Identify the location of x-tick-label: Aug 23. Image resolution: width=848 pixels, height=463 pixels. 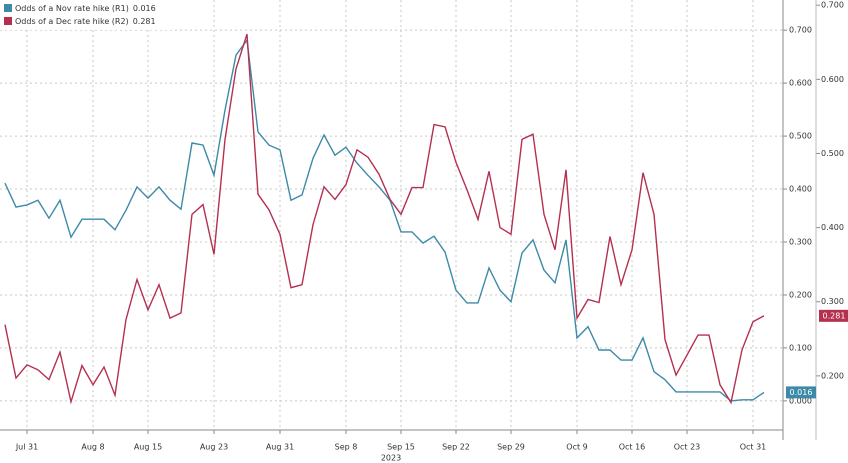
(214, 447).